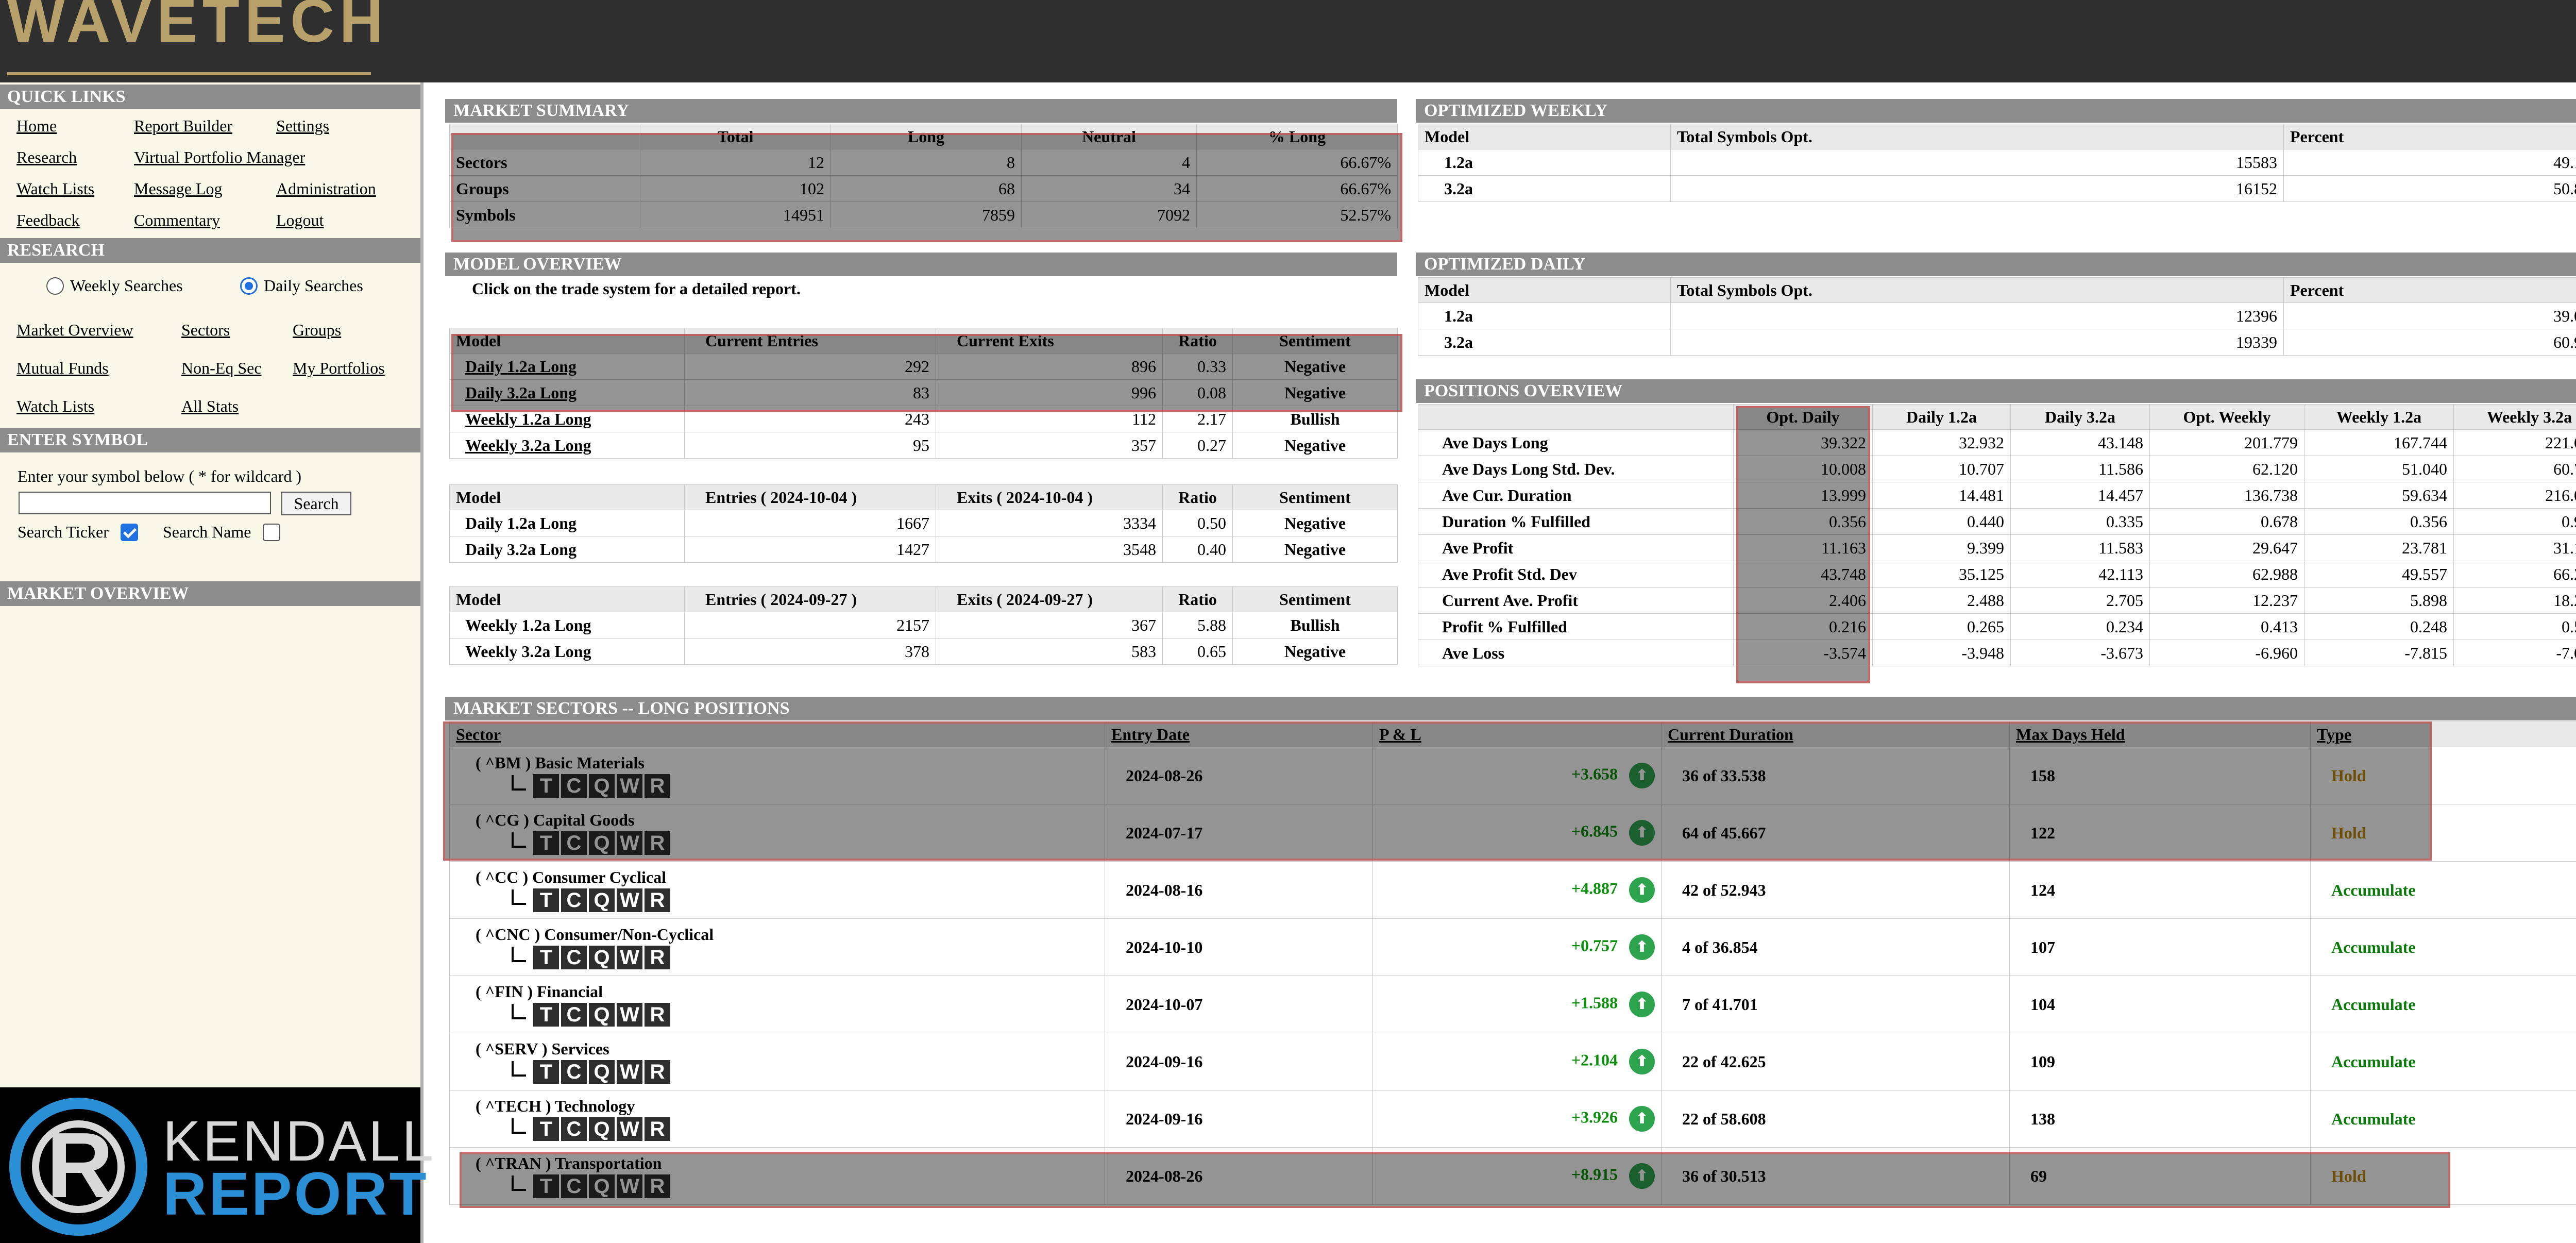  Describe the element at coordinates (316, 503) in the screenshot. I see `search-button: Search` at that location.